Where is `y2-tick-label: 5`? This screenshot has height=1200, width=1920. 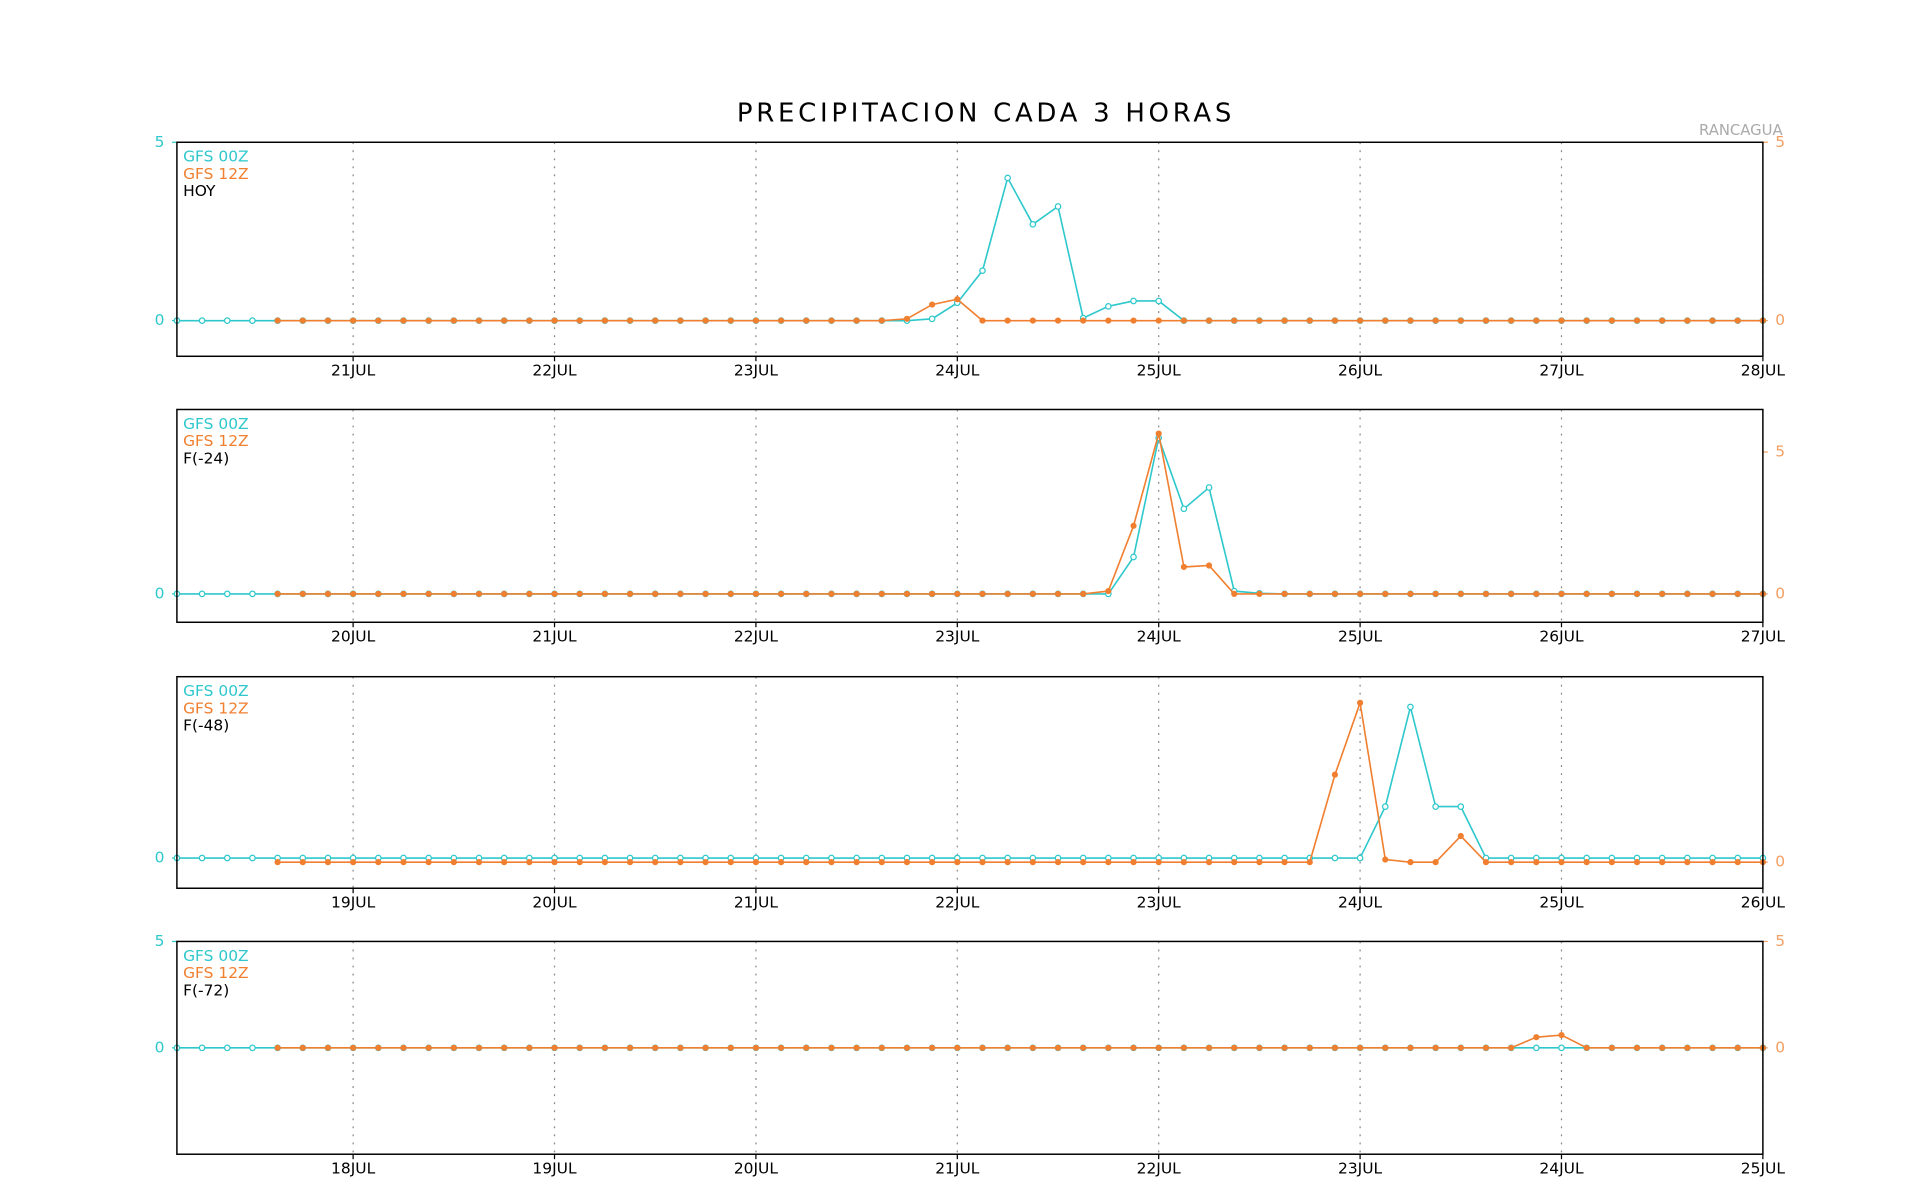
y2-tick-label: 5 is located at coordinates (1780, 941).